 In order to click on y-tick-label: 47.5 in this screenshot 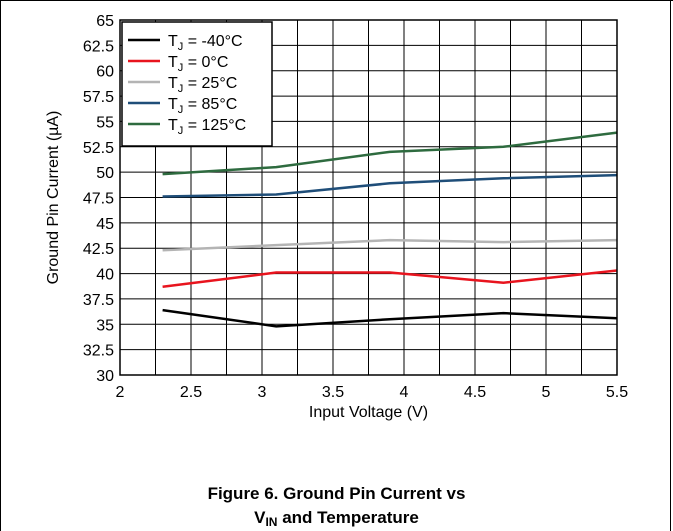, I will do `click(98, 199)`.